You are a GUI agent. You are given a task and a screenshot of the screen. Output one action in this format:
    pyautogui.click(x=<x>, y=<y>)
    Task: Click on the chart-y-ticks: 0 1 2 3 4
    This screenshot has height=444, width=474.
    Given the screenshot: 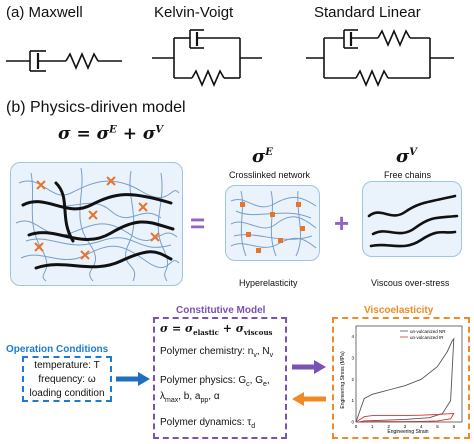 What is the action you would take?
    pyautogui.click(x=352, y=379)
    